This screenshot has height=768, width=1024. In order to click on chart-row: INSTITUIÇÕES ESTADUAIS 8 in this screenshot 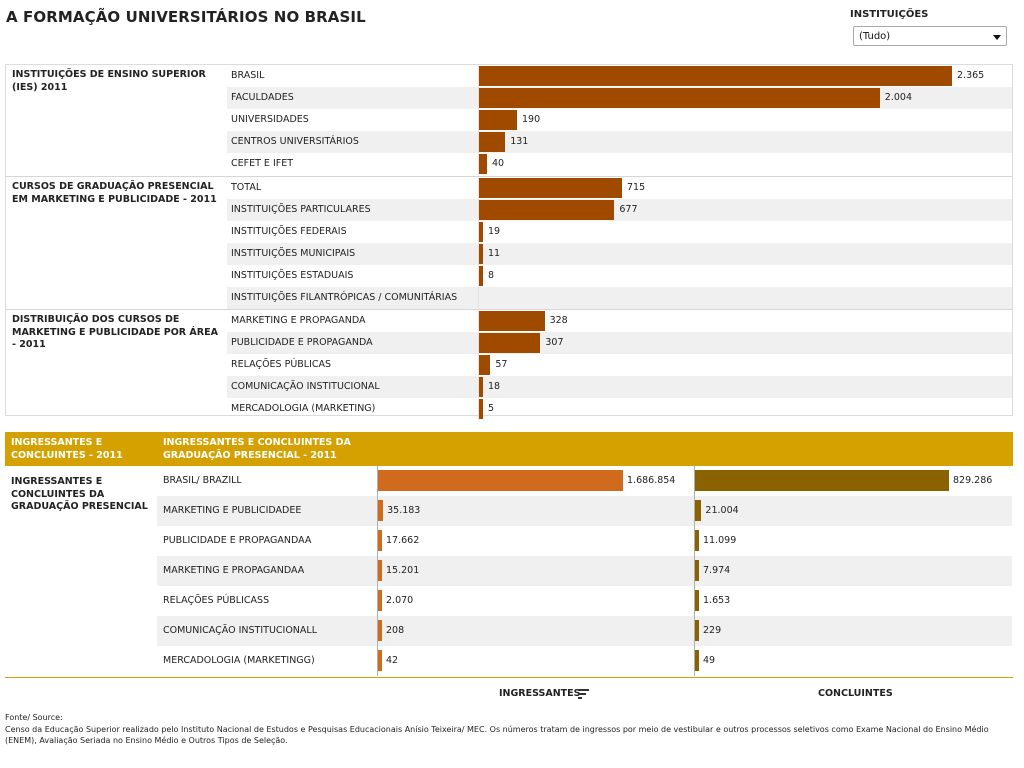, I will do `click(619, 276)`.